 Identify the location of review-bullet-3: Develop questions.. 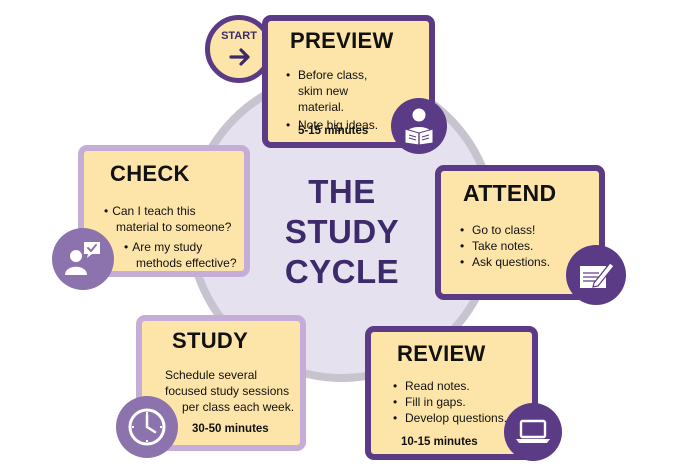
(453, 418).